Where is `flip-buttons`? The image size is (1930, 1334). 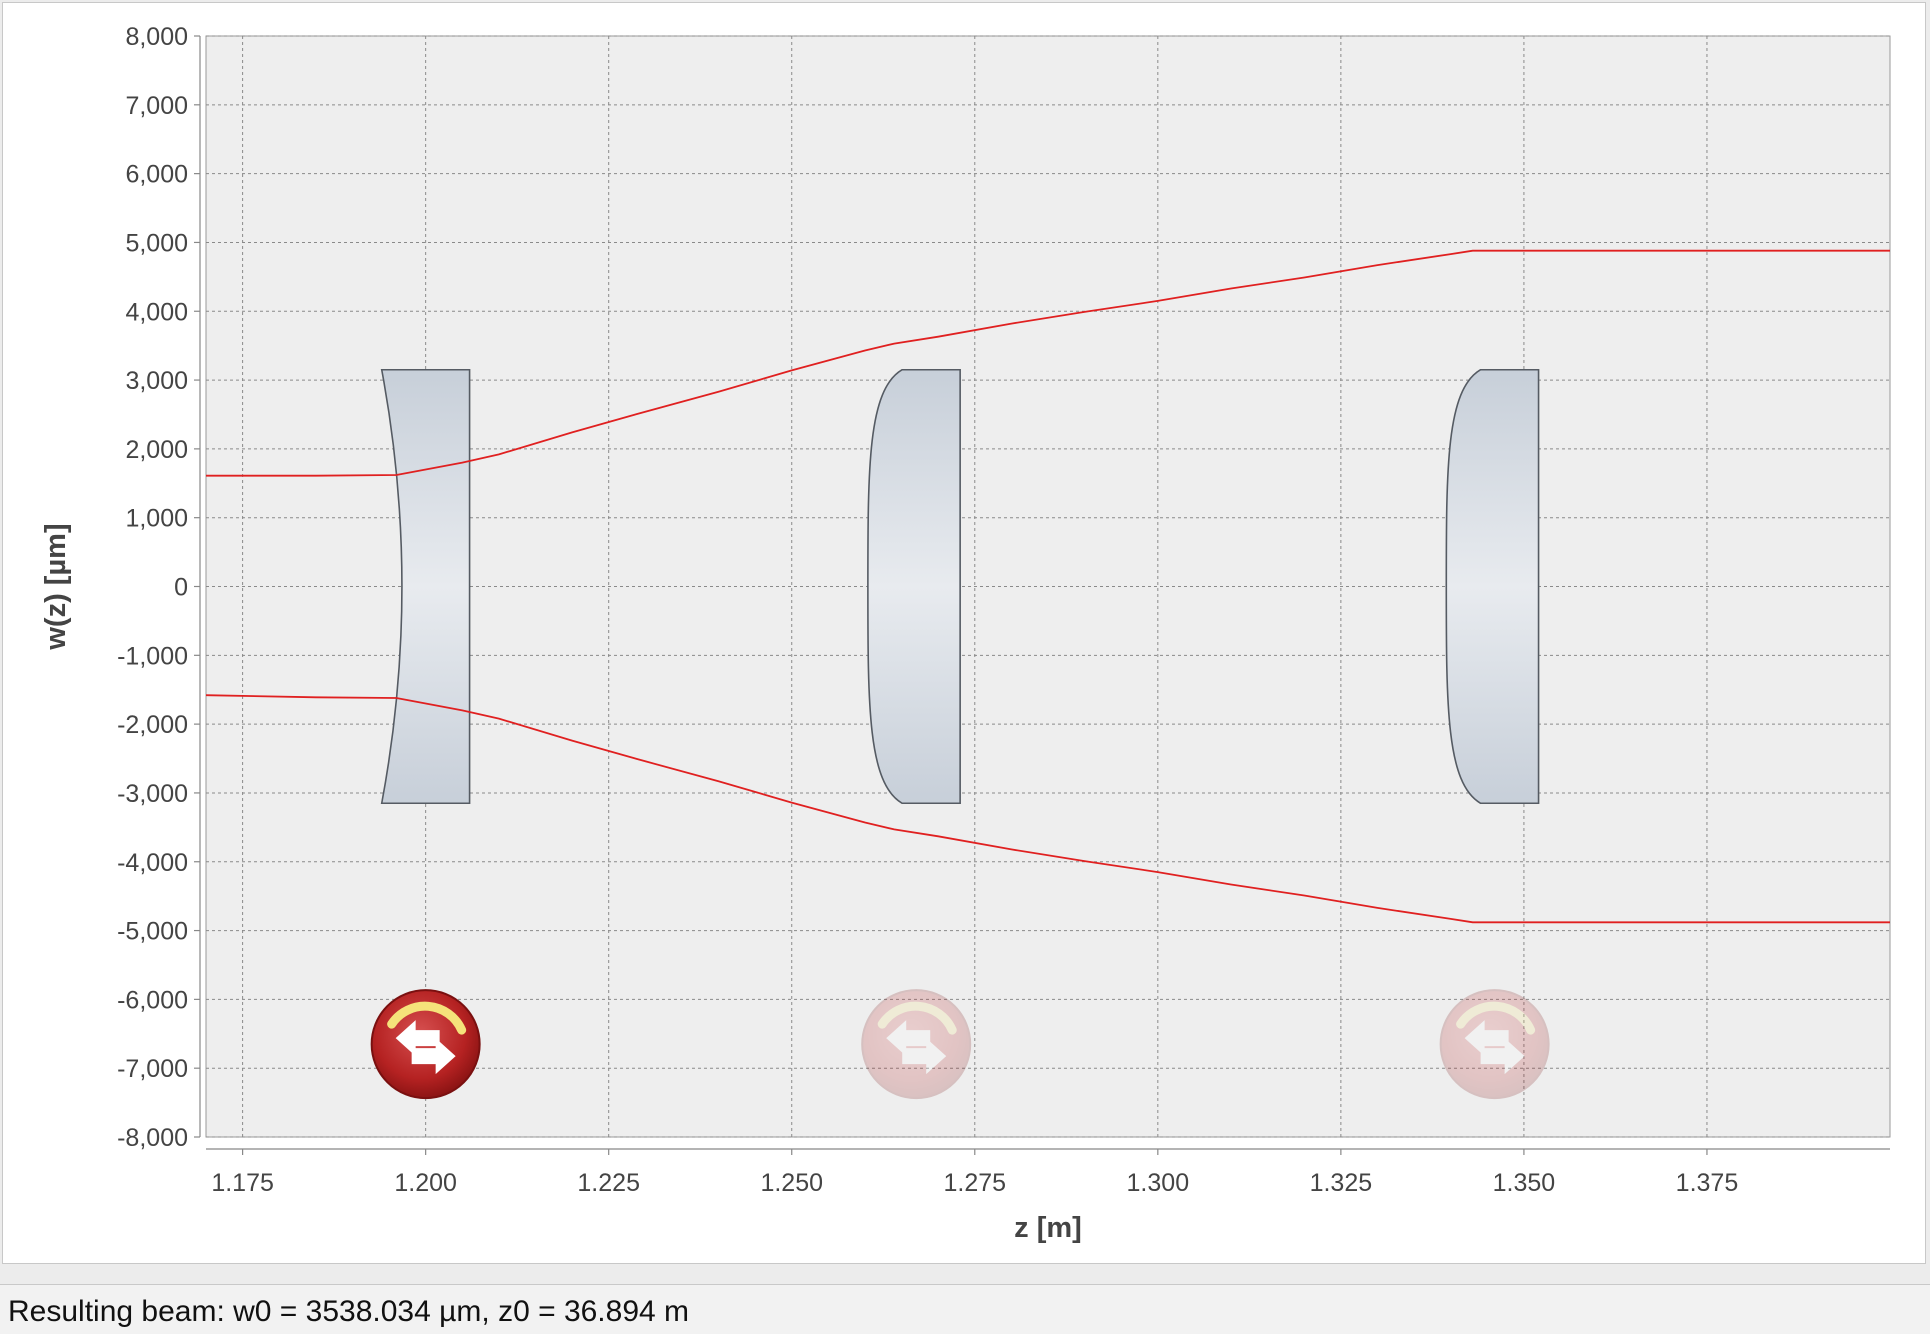 flip-buttons is located at coordinates (960, 1044).